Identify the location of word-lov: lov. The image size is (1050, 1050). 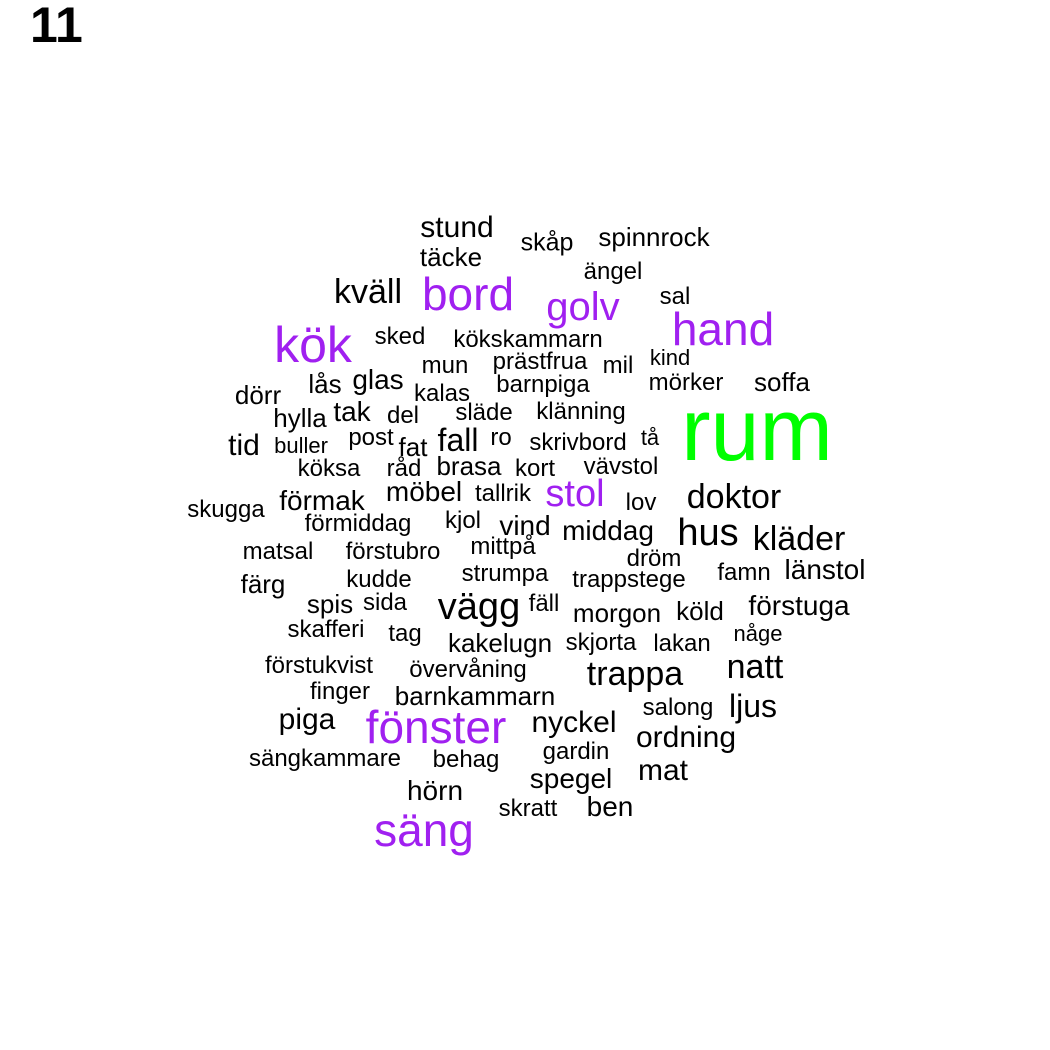
(641, 502).